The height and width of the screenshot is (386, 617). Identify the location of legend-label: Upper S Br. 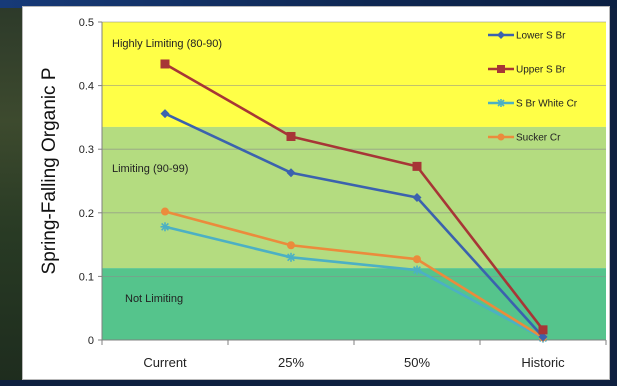
(541, 70).